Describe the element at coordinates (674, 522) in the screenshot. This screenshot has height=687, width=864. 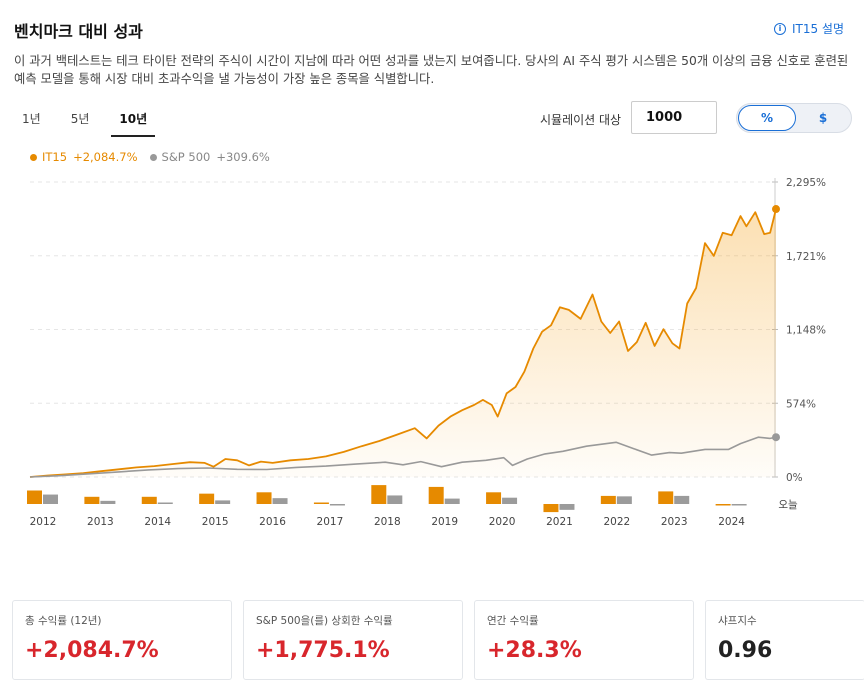
I see `x-tick-label: 2023` at that location.